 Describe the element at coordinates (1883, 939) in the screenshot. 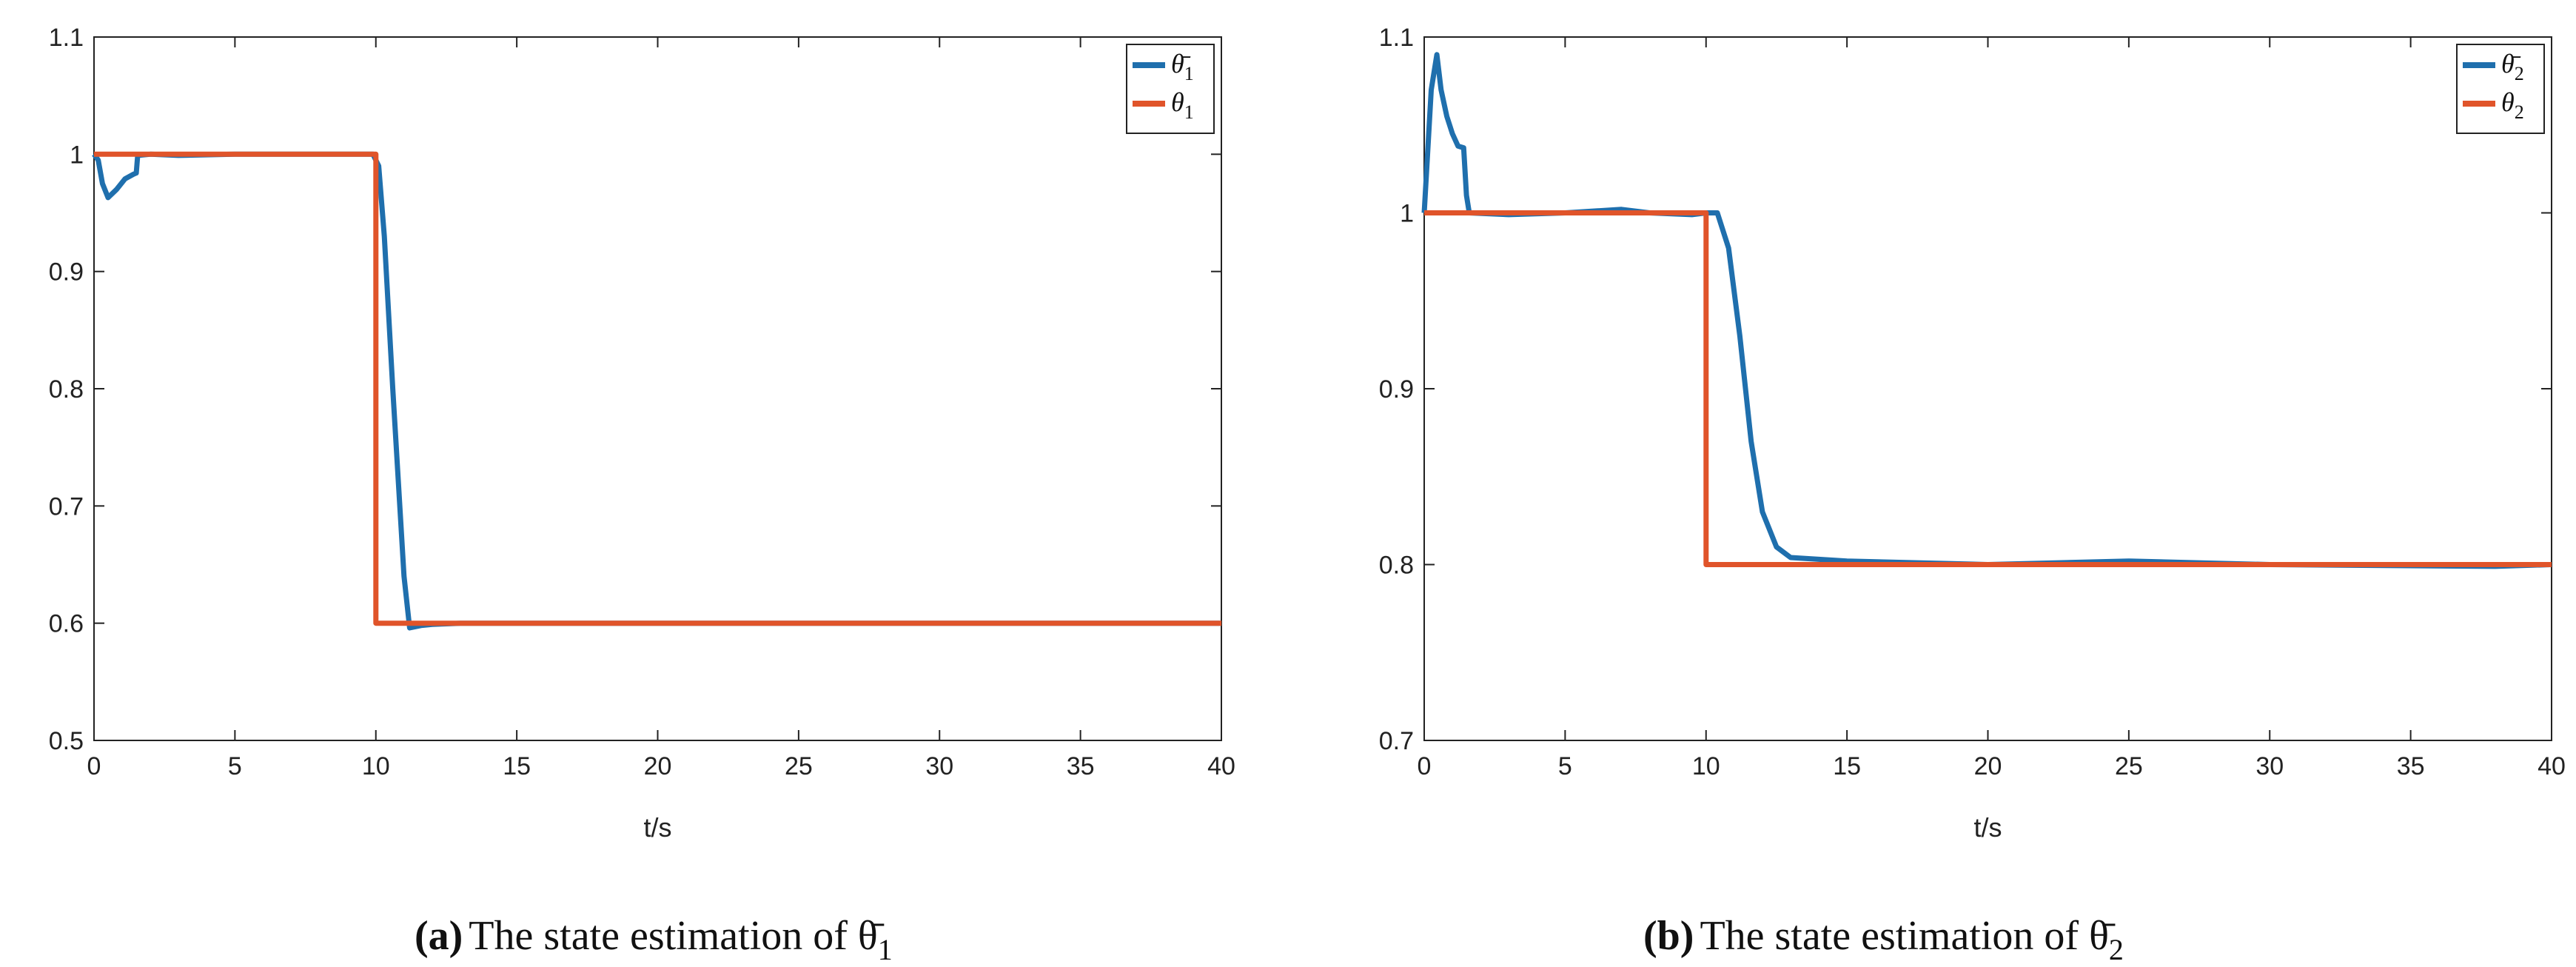

I see `panel-caption: (b) The state estimation of θ̄2` at that location.